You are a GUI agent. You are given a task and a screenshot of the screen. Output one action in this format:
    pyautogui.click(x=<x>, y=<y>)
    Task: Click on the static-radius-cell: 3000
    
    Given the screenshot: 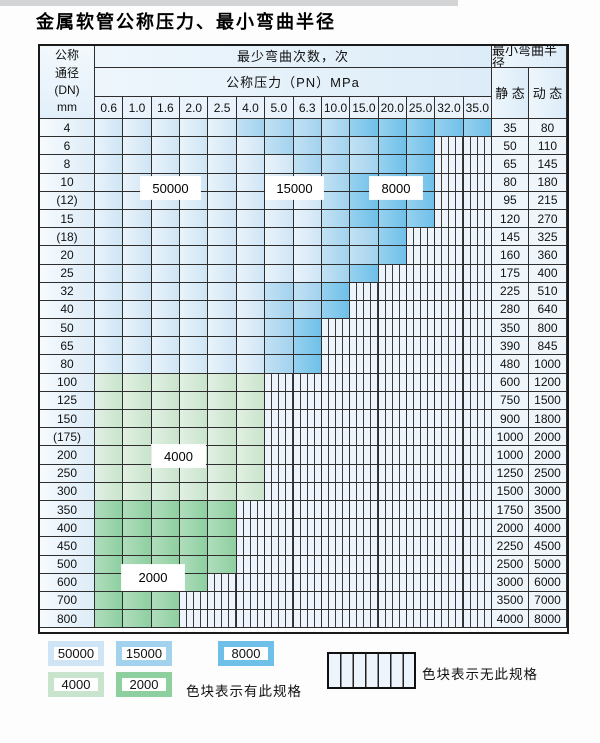 What is the action you would take?
    pyautogui.click(x=510, y=582)
    